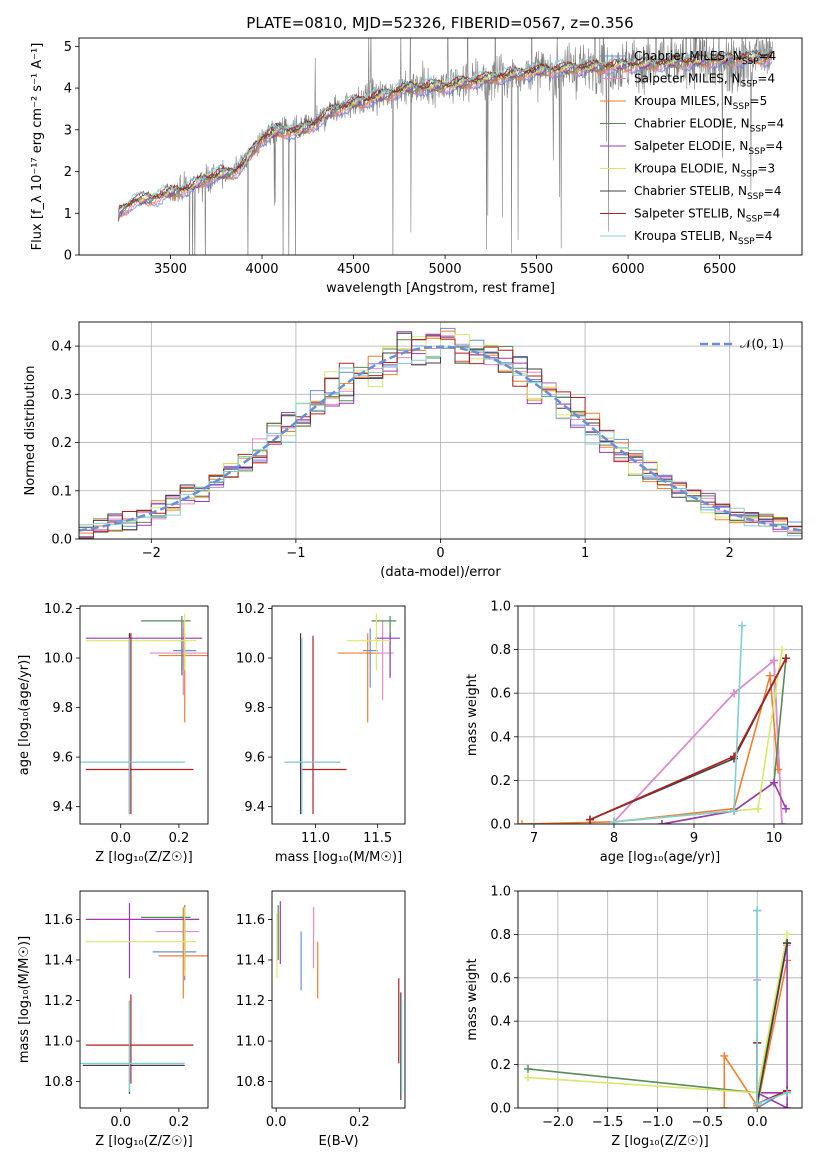 The image size is (819, 1170). What do you see at coordinates (61, 443) in the screenshot?
I see `y-tick-label: 0.2` at bounding box center [61, 443].